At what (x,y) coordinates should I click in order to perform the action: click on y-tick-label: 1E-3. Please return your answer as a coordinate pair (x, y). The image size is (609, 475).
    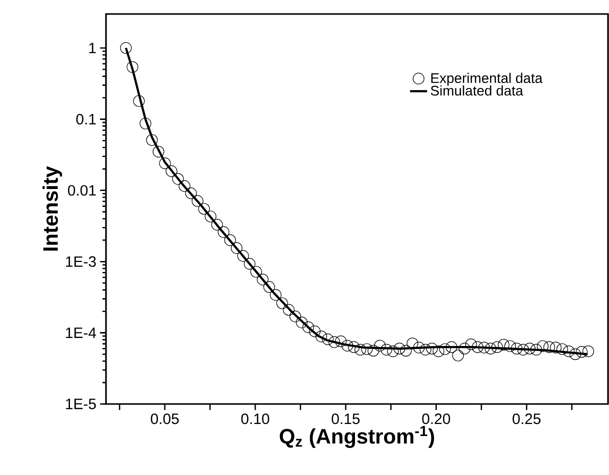
    Looking at the image, I should click on (81, 261).